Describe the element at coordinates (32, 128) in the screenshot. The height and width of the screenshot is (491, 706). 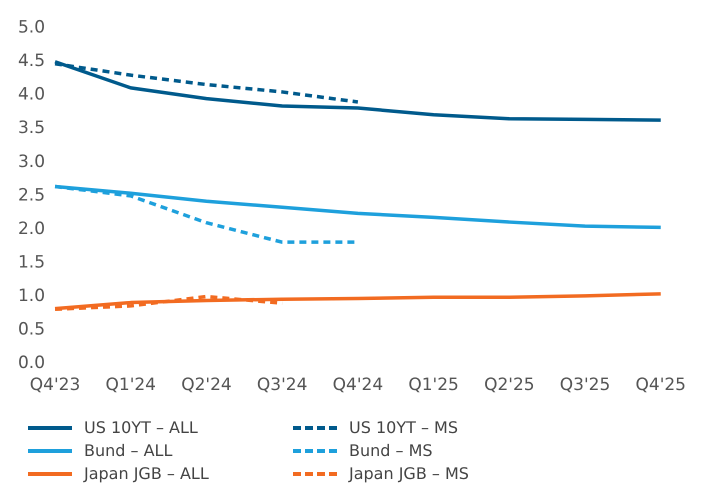
I see `y-tick-label: 3.5` at that location.